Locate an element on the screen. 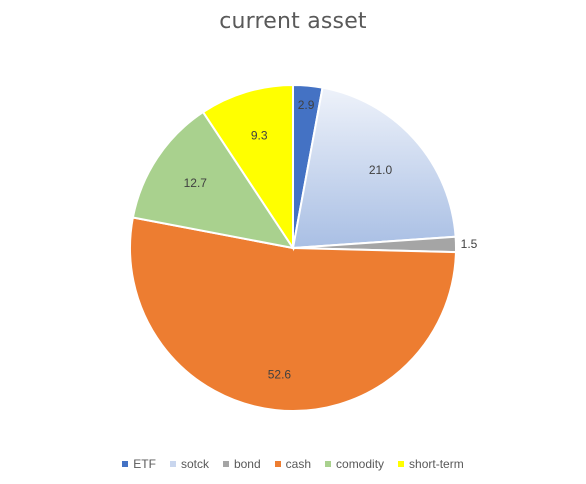 The image size is (586, 484). legend-item-etf: ETF is located at coordinates (139, 464).